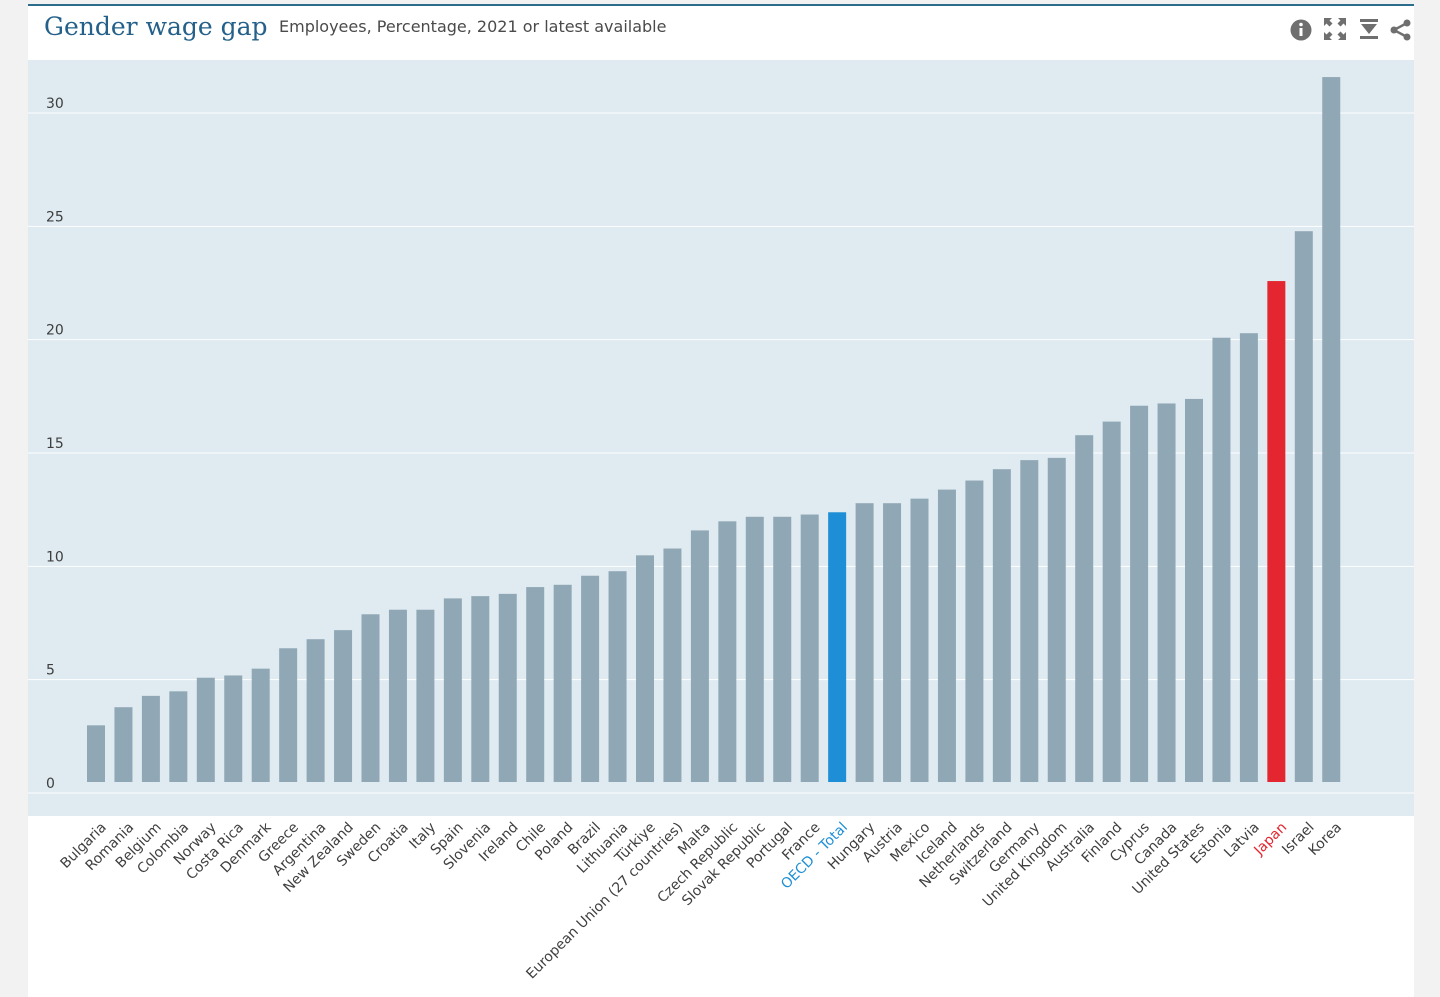  What do you see at coordinates (150, 738) in the screenshot?
I see `bar-belgium` at bounding box center [150, 738].